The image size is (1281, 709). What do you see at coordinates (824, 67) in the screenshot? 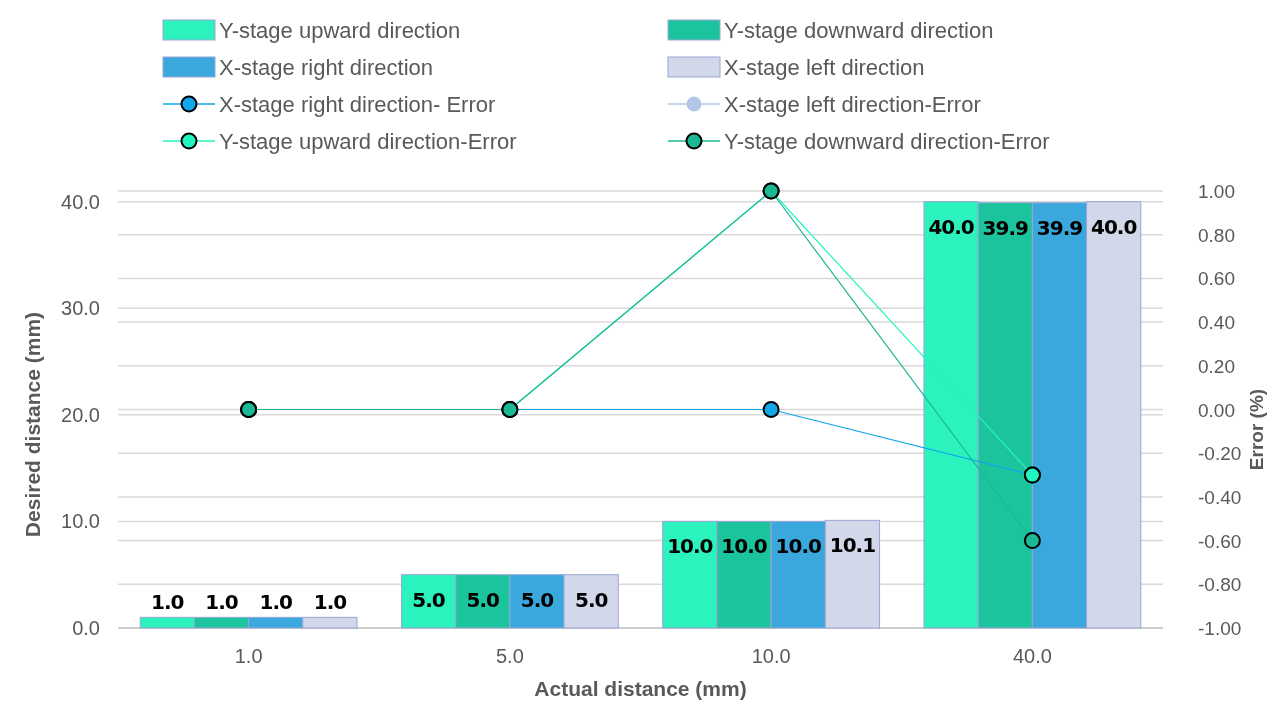
I see `legend-label: X-stage left direction` at bounding box center [824, 67].